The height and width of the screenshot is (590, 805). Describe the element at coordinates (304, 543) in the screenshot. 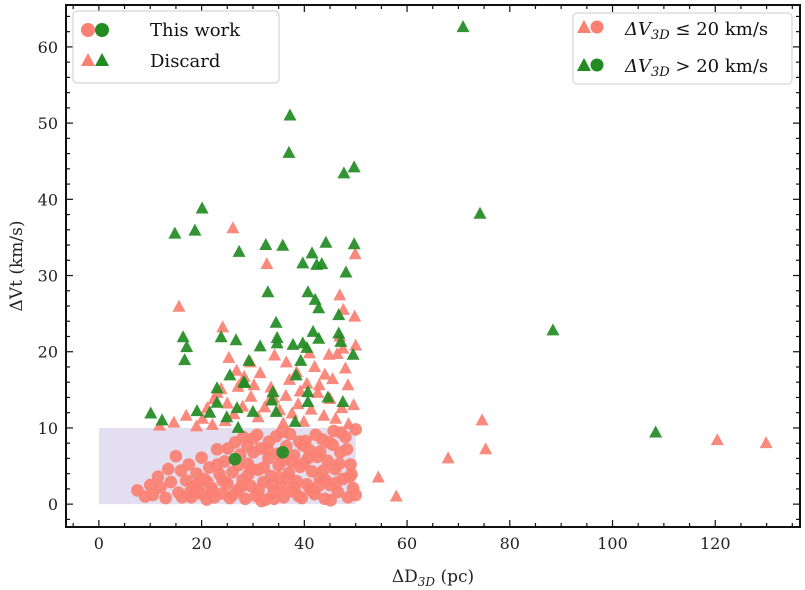

I see `x-tick-label: 40` at that location.